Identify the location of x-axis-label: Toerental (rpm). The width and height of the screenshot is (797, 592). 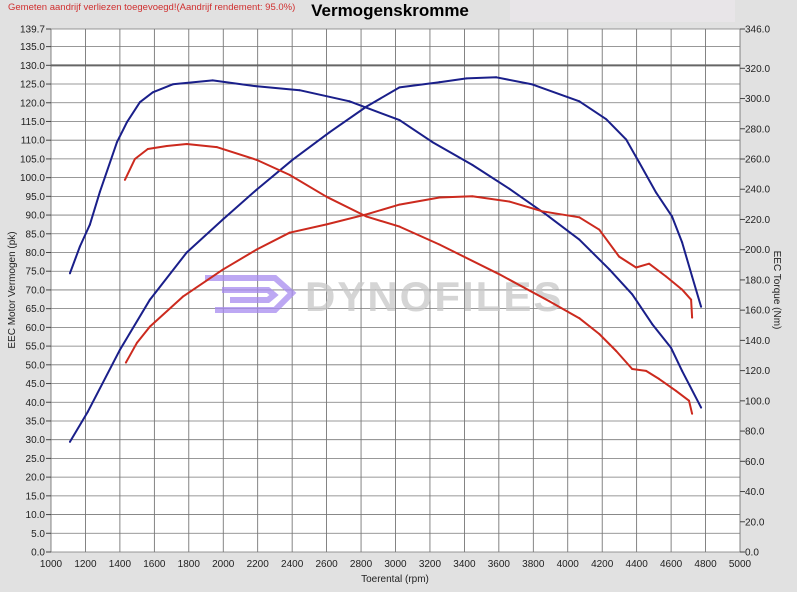
(395, 579).